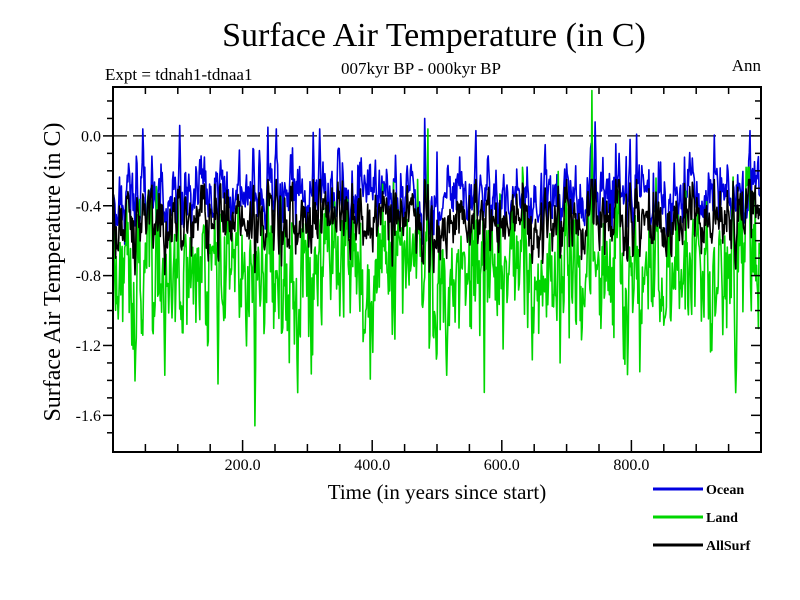 The image size is (800, 600). I want to click on period-label: 007kyr BP - 000kyr BP, so click(421, 68).